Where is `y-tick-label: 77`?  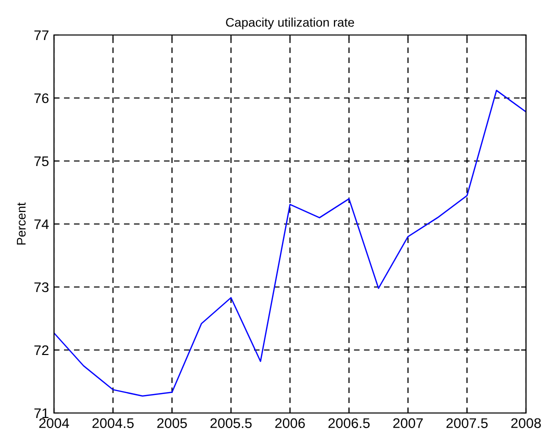 y-tick-label: 77 is located at coordinates (41, 35).